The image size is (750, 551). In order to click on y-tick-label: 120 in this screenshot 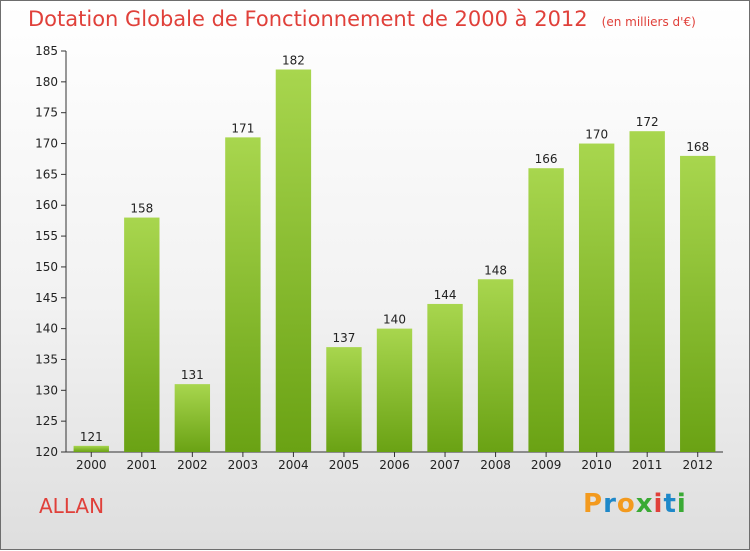, I will do `click(46, 452)`.